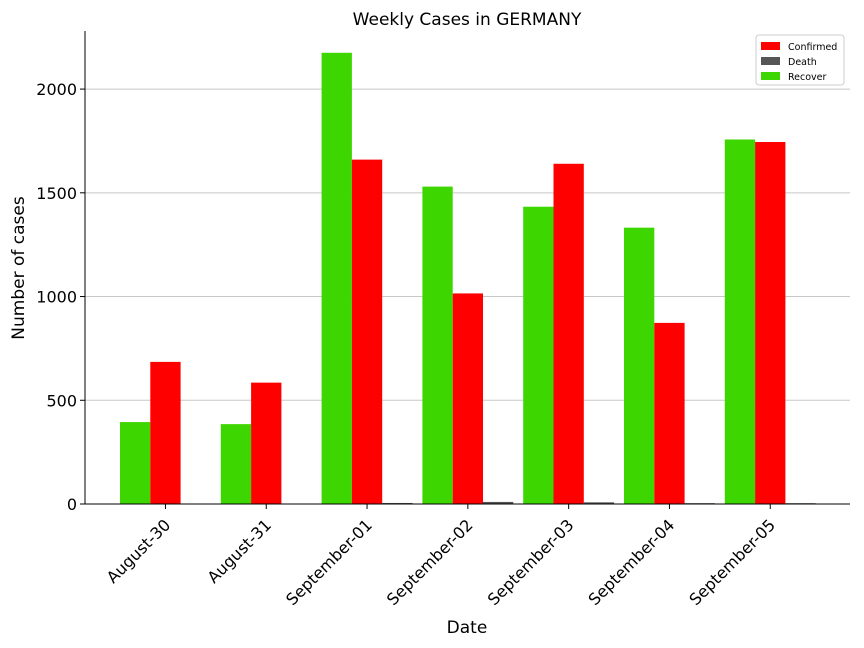 Image resolution: width=864 pixels, height=648 pixels. What do you see at coordinates (467, 20) in the screenshot?
I see `chart-title: Weekly Cases in GERMANY` at bounding box center [467, 20].